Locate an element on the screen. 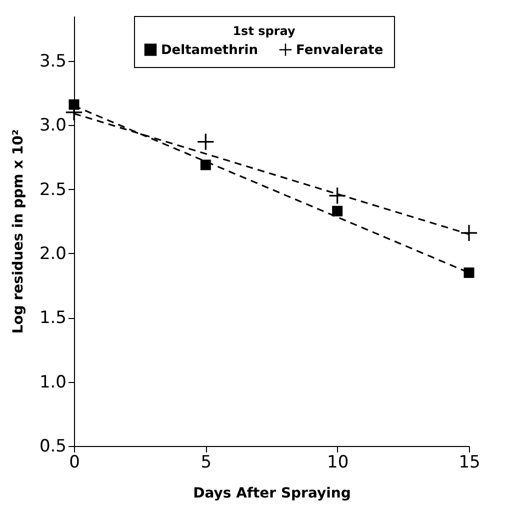  y-axis-title: Log residues in ppm x 10² is located at coordinates (18, 231).